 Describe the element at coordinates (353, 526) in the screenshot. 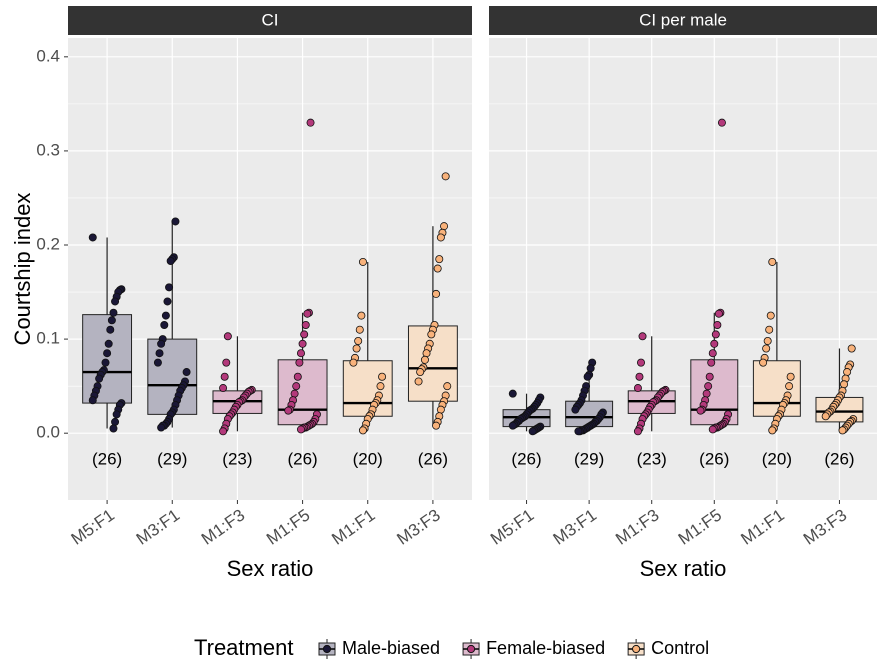

I see `x-tick-label: M1:F1` at that location.